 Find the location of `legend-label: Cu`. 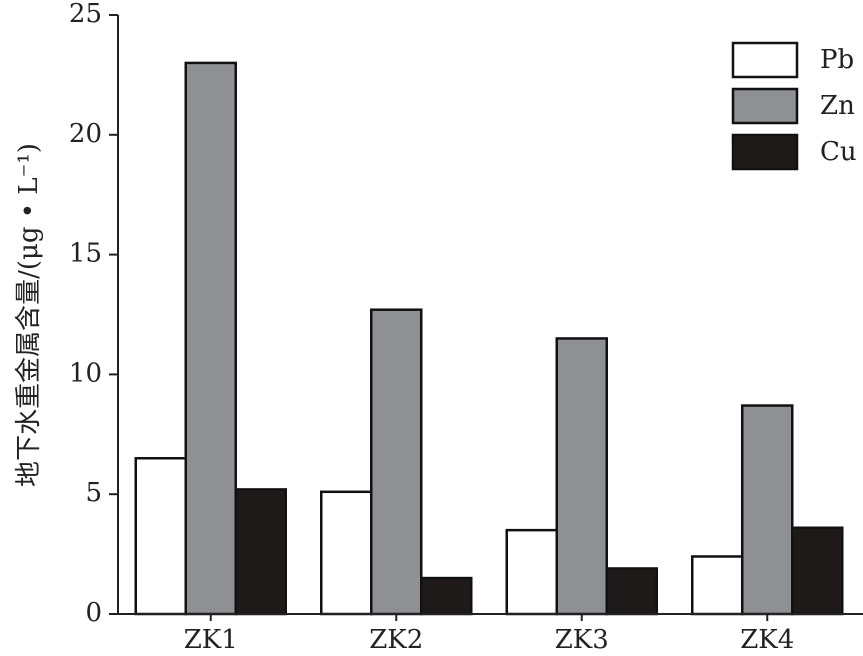

legend-label: Cu is located at coordinates (838, 152).